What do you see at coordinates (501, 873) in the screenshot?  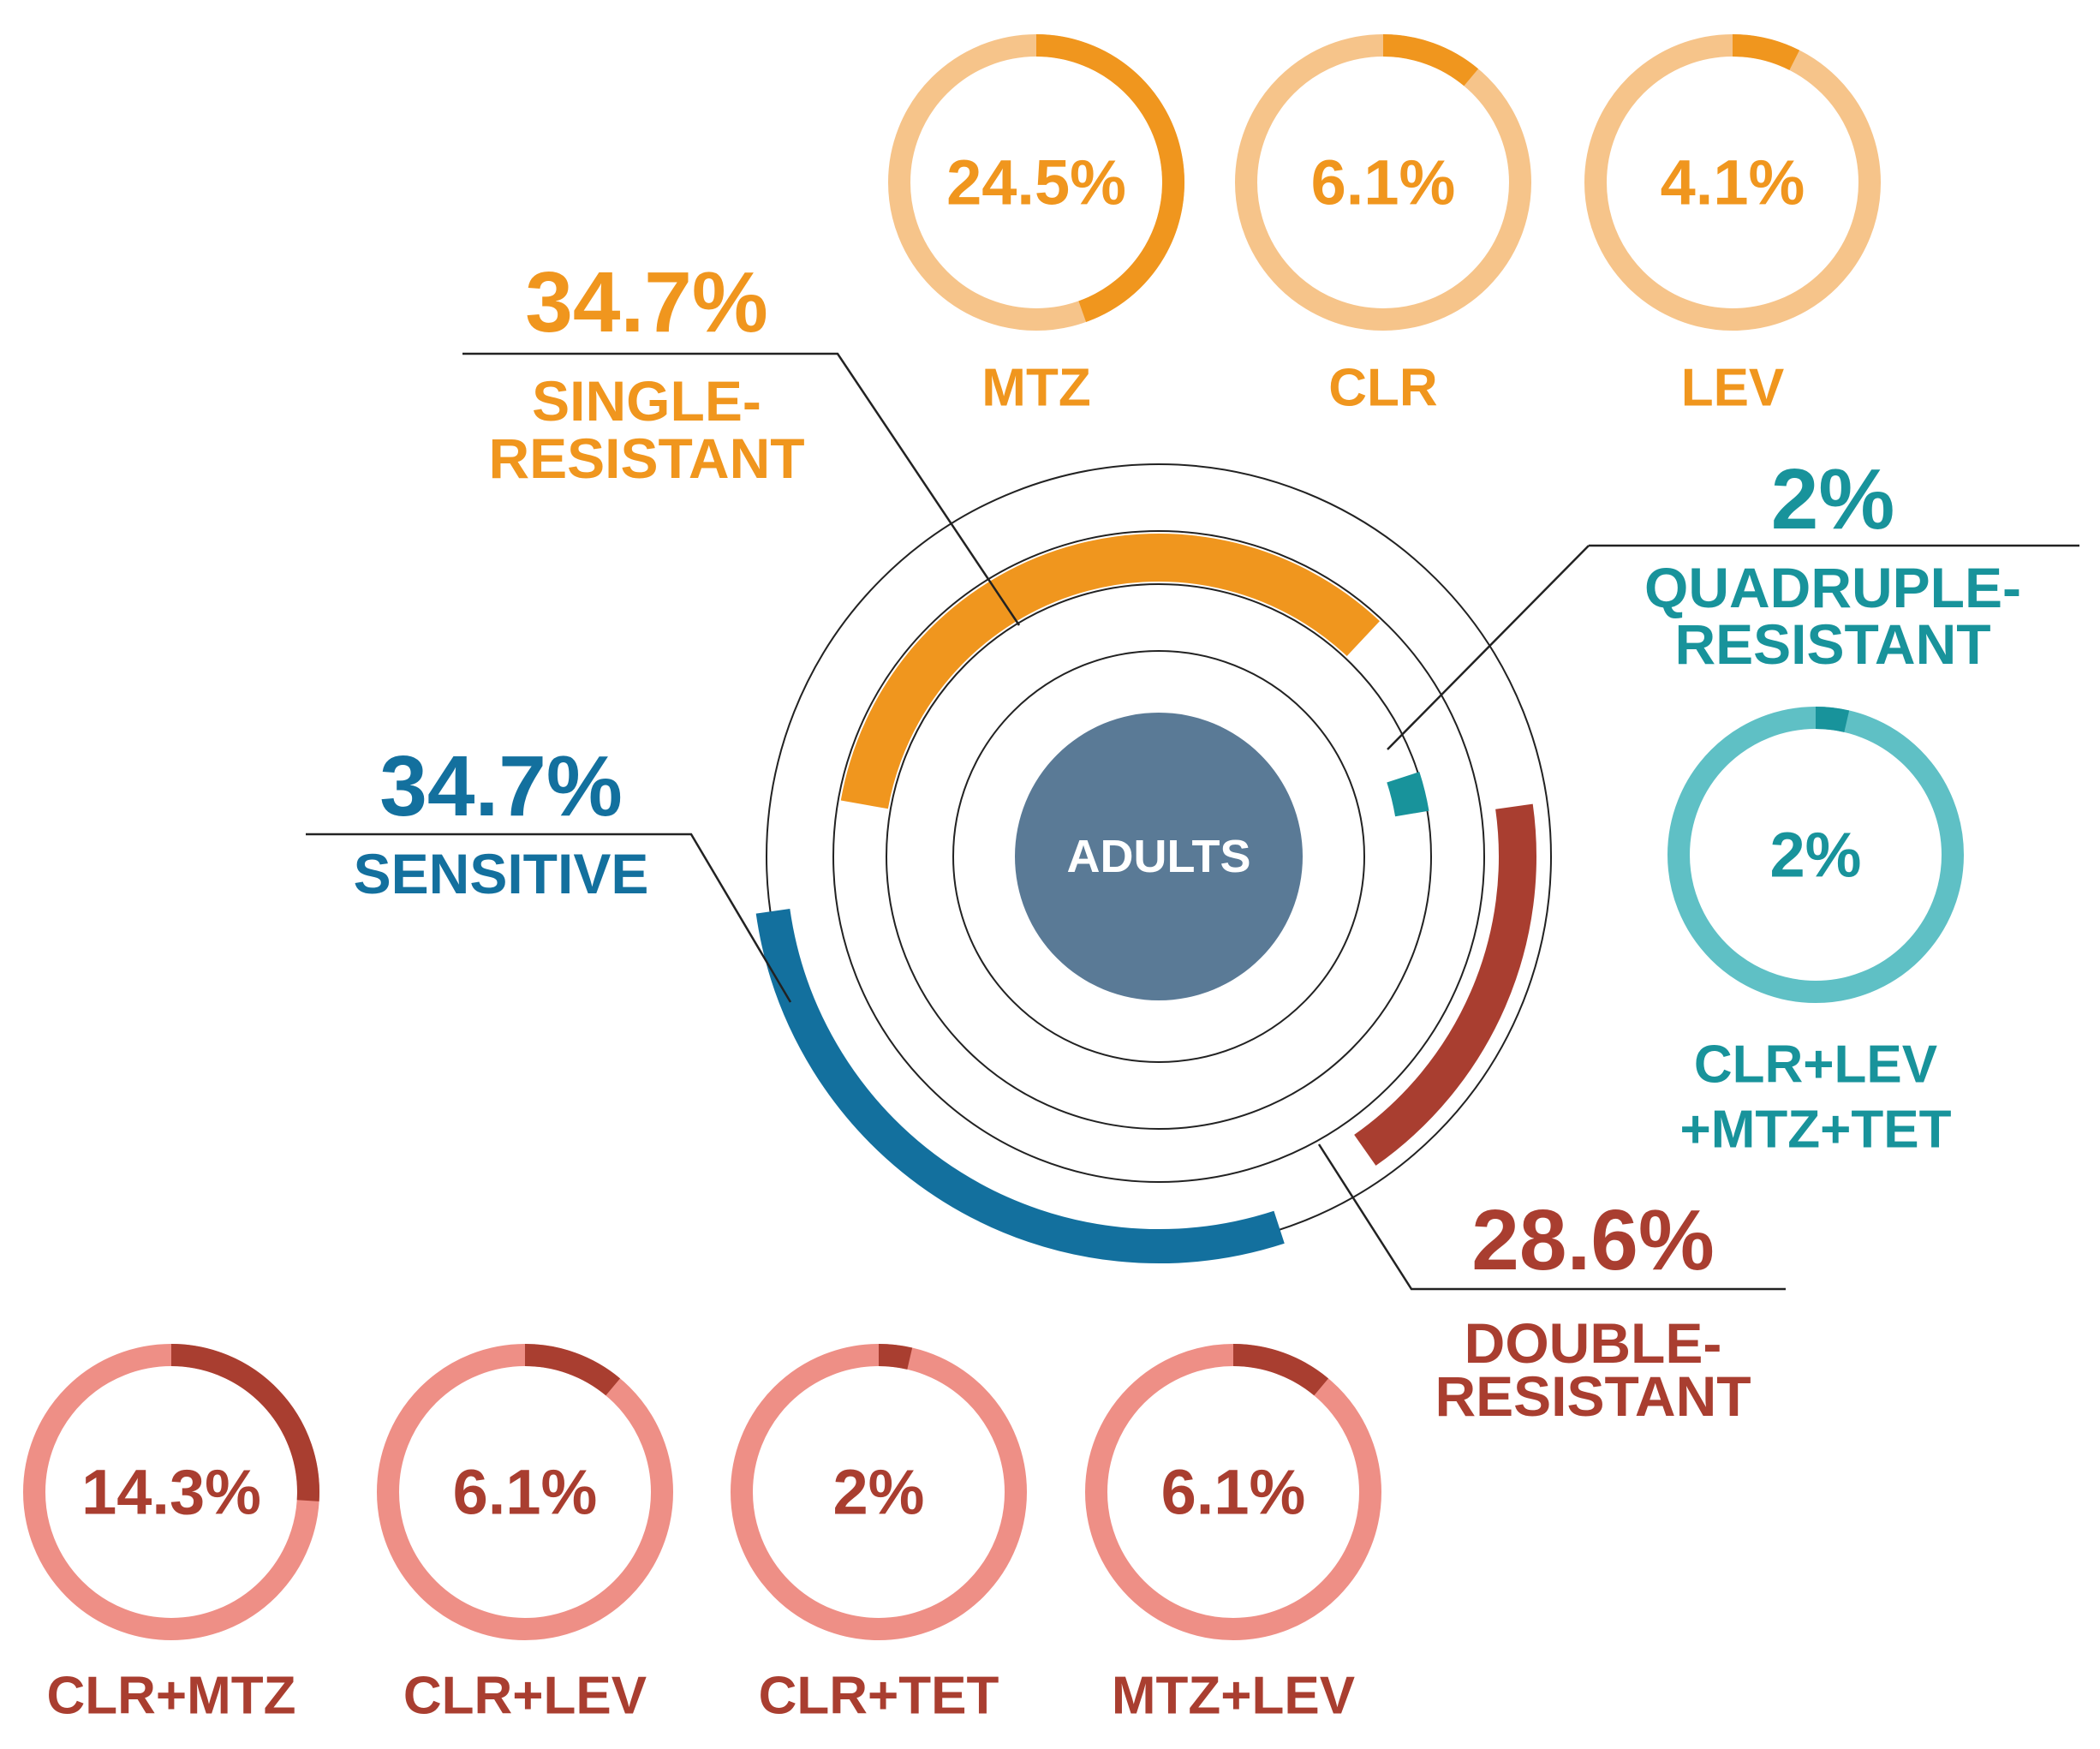 I see `sensitive-name-label-1: SENSITIVE` at bounding box center [501, 873].